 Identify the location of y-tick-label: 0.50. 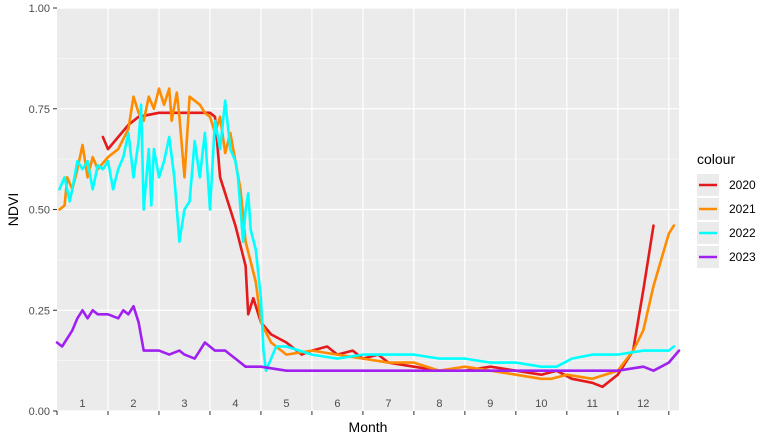
(39, 211).